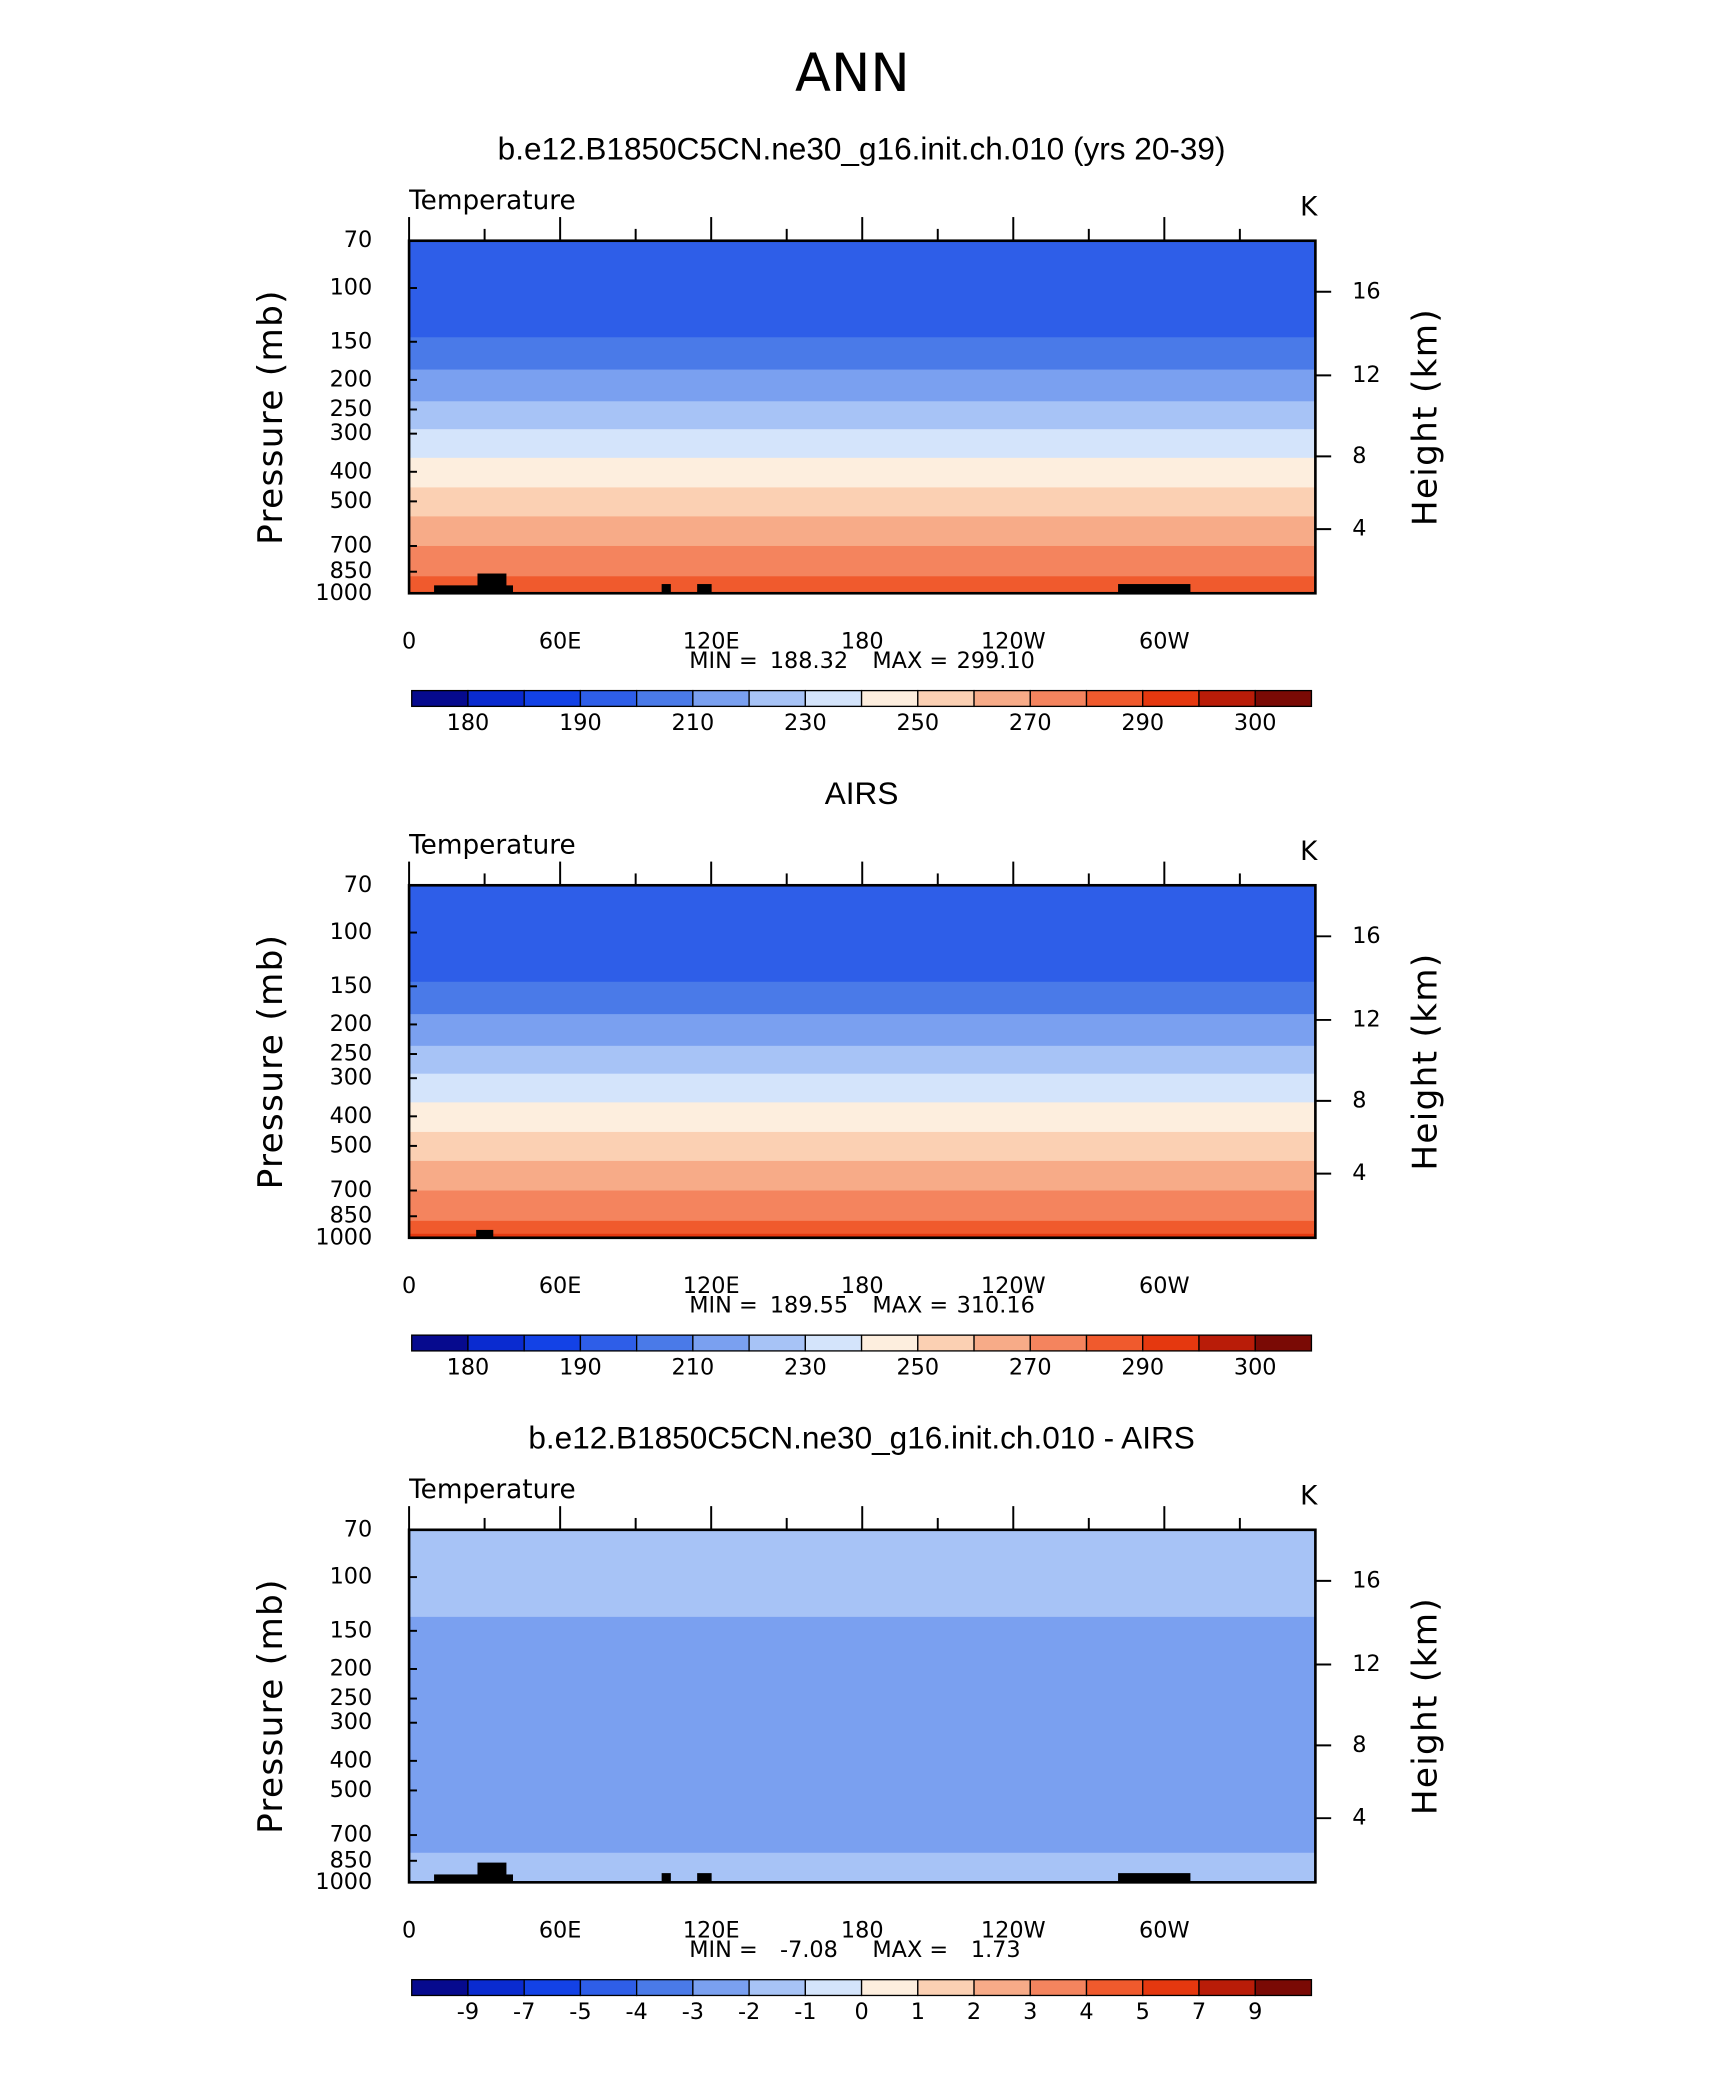 The height and width of the screenshot is (2074, 1710). What do you see at coordinates (351, 1054) in the screenshot?
I see `y-tick-label: 250` at bounding box center [351, 1054].